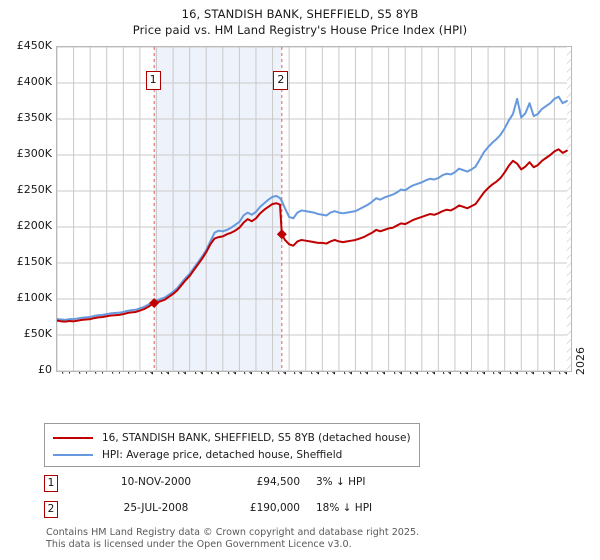 This screenshot has width=600, height=560. Describe the element at coordinates (34, 297) in the screenshot. I see `y-axis-tick-label: £100K` at that location.